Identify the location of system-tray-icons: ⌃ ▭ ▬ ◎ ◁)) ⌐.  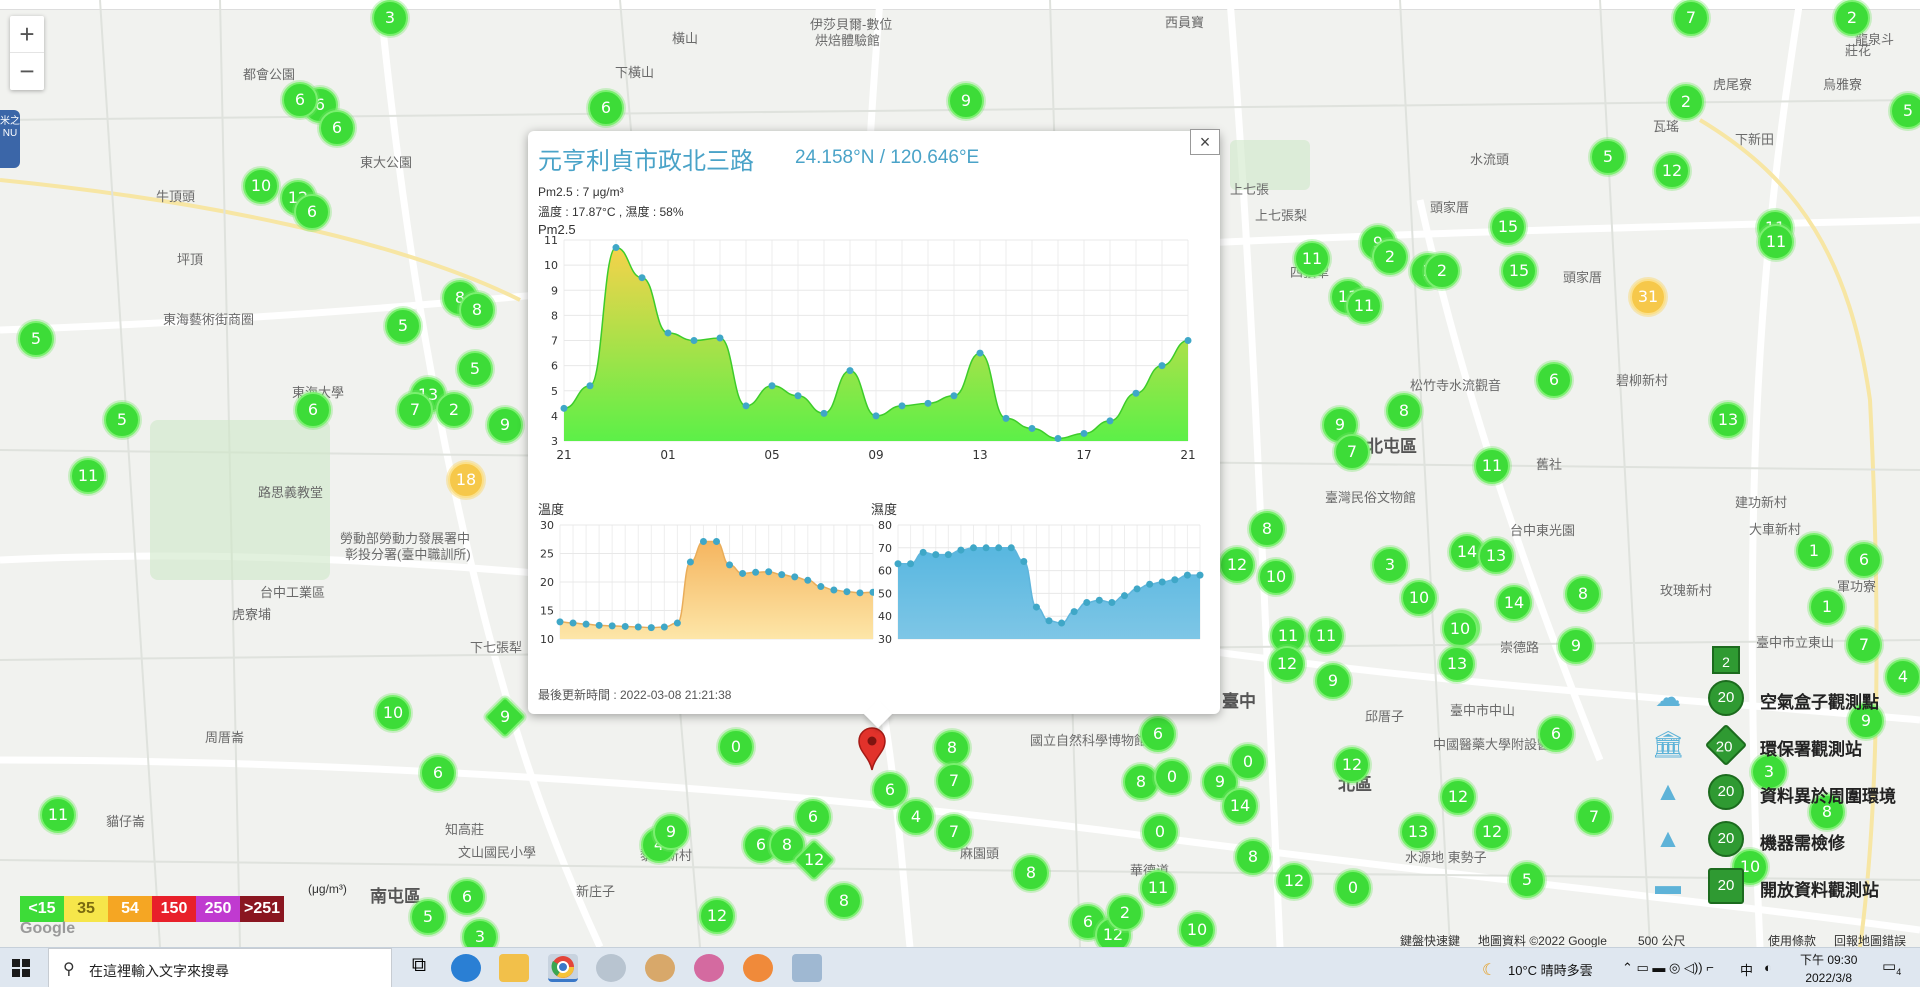
(1668, 967).